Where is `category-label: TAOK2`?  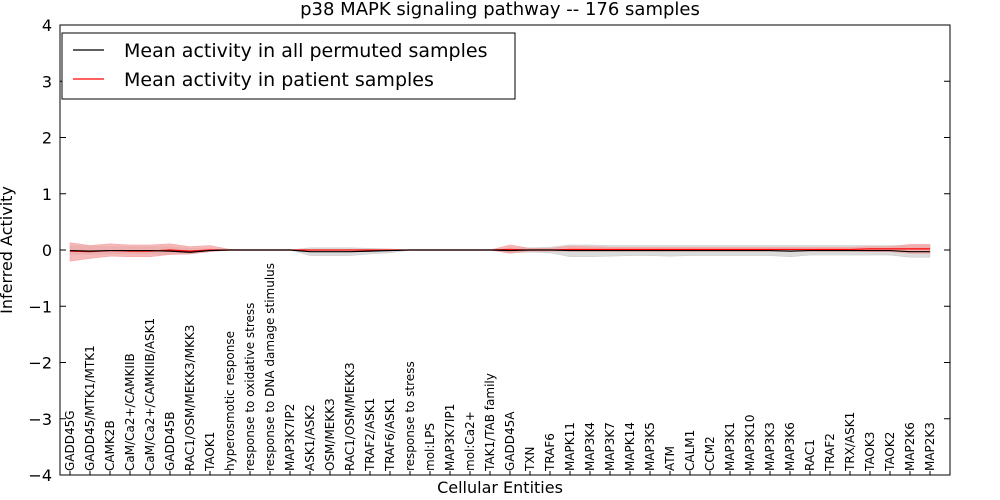 category-label: TAOK2 is located at coordinates (890, 452).